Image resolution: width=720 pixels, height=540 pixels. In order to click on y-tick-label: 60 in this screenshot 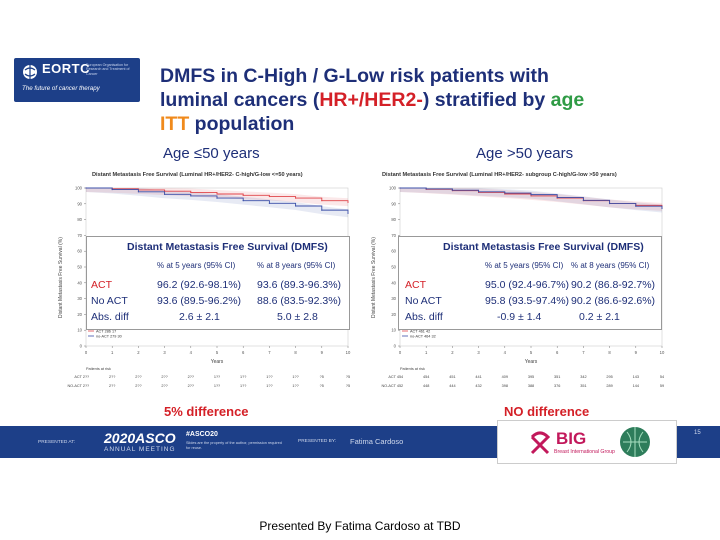, I will do `click(393, 251)`.